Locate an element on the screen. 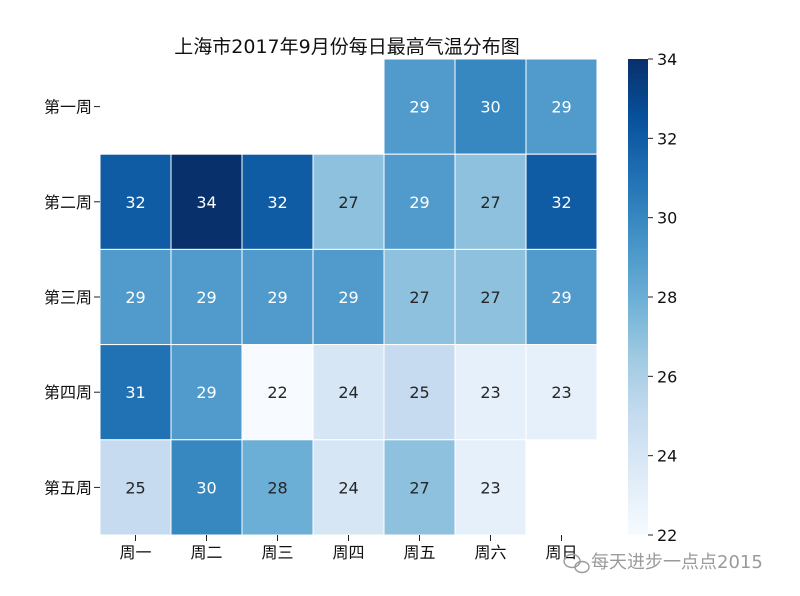 This screenshot has width=800, height=596. cell-value-label: 34 is located at coordinates (206, 202).